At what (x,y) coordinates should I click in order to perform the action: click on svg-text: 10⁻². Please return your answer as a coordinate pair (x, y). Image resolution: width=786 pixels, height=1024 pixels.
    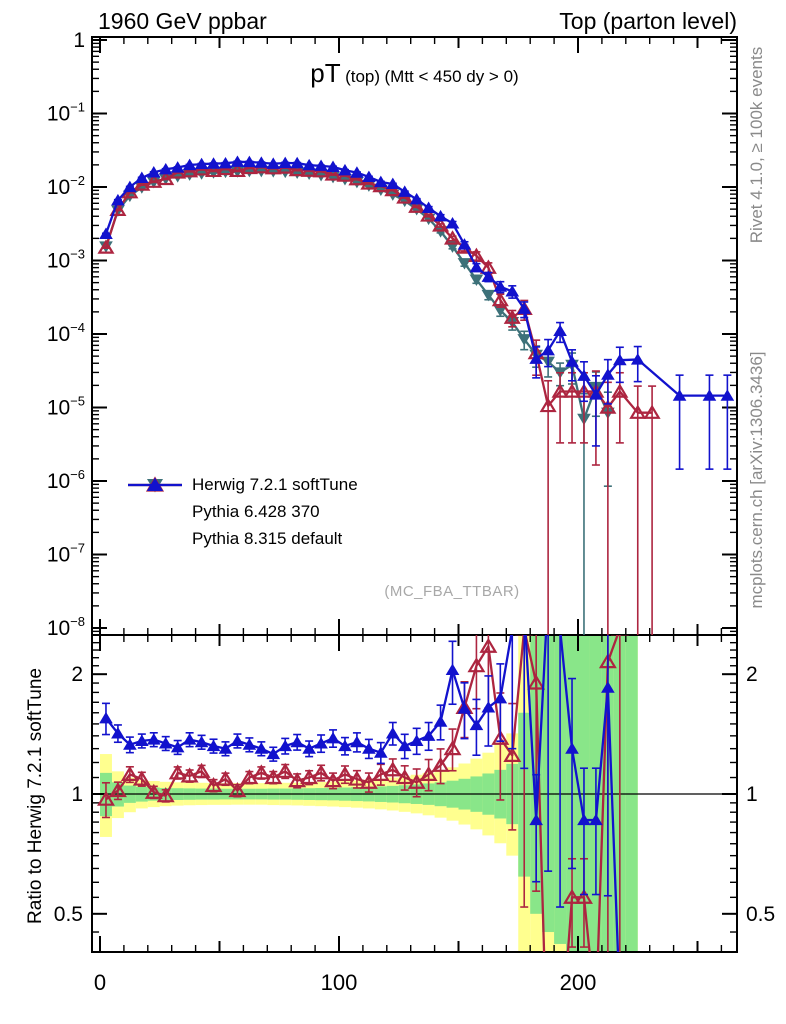
    Looking at the image, I should click on (66, 186).